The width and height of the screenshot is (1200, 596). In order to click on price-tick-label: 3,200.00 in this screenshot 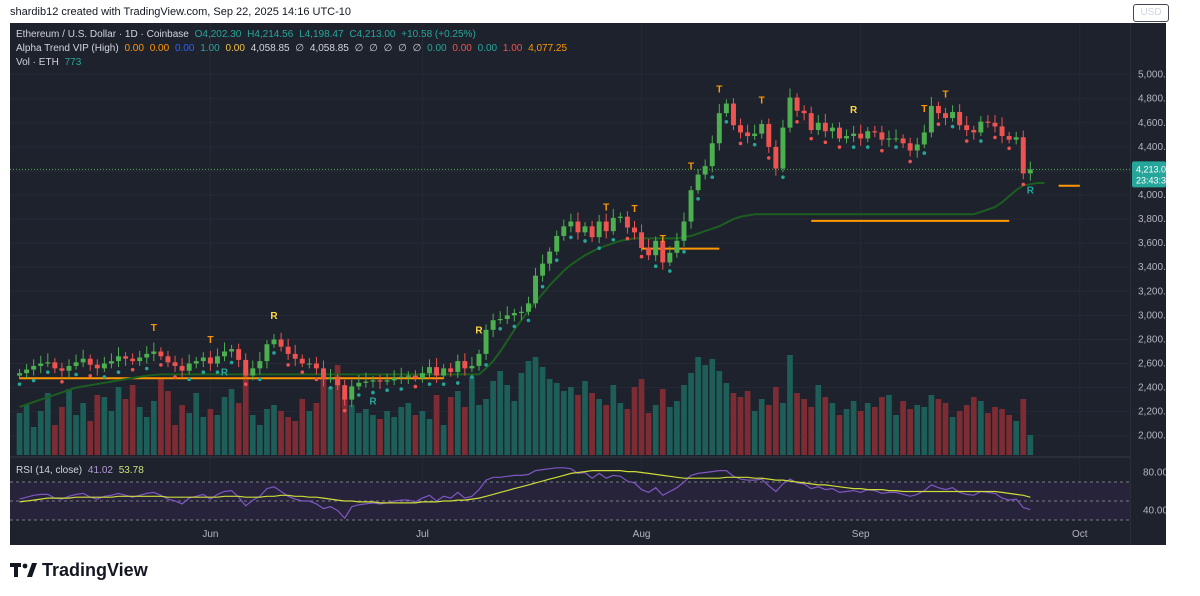, I will do `click(1152, 291)`.